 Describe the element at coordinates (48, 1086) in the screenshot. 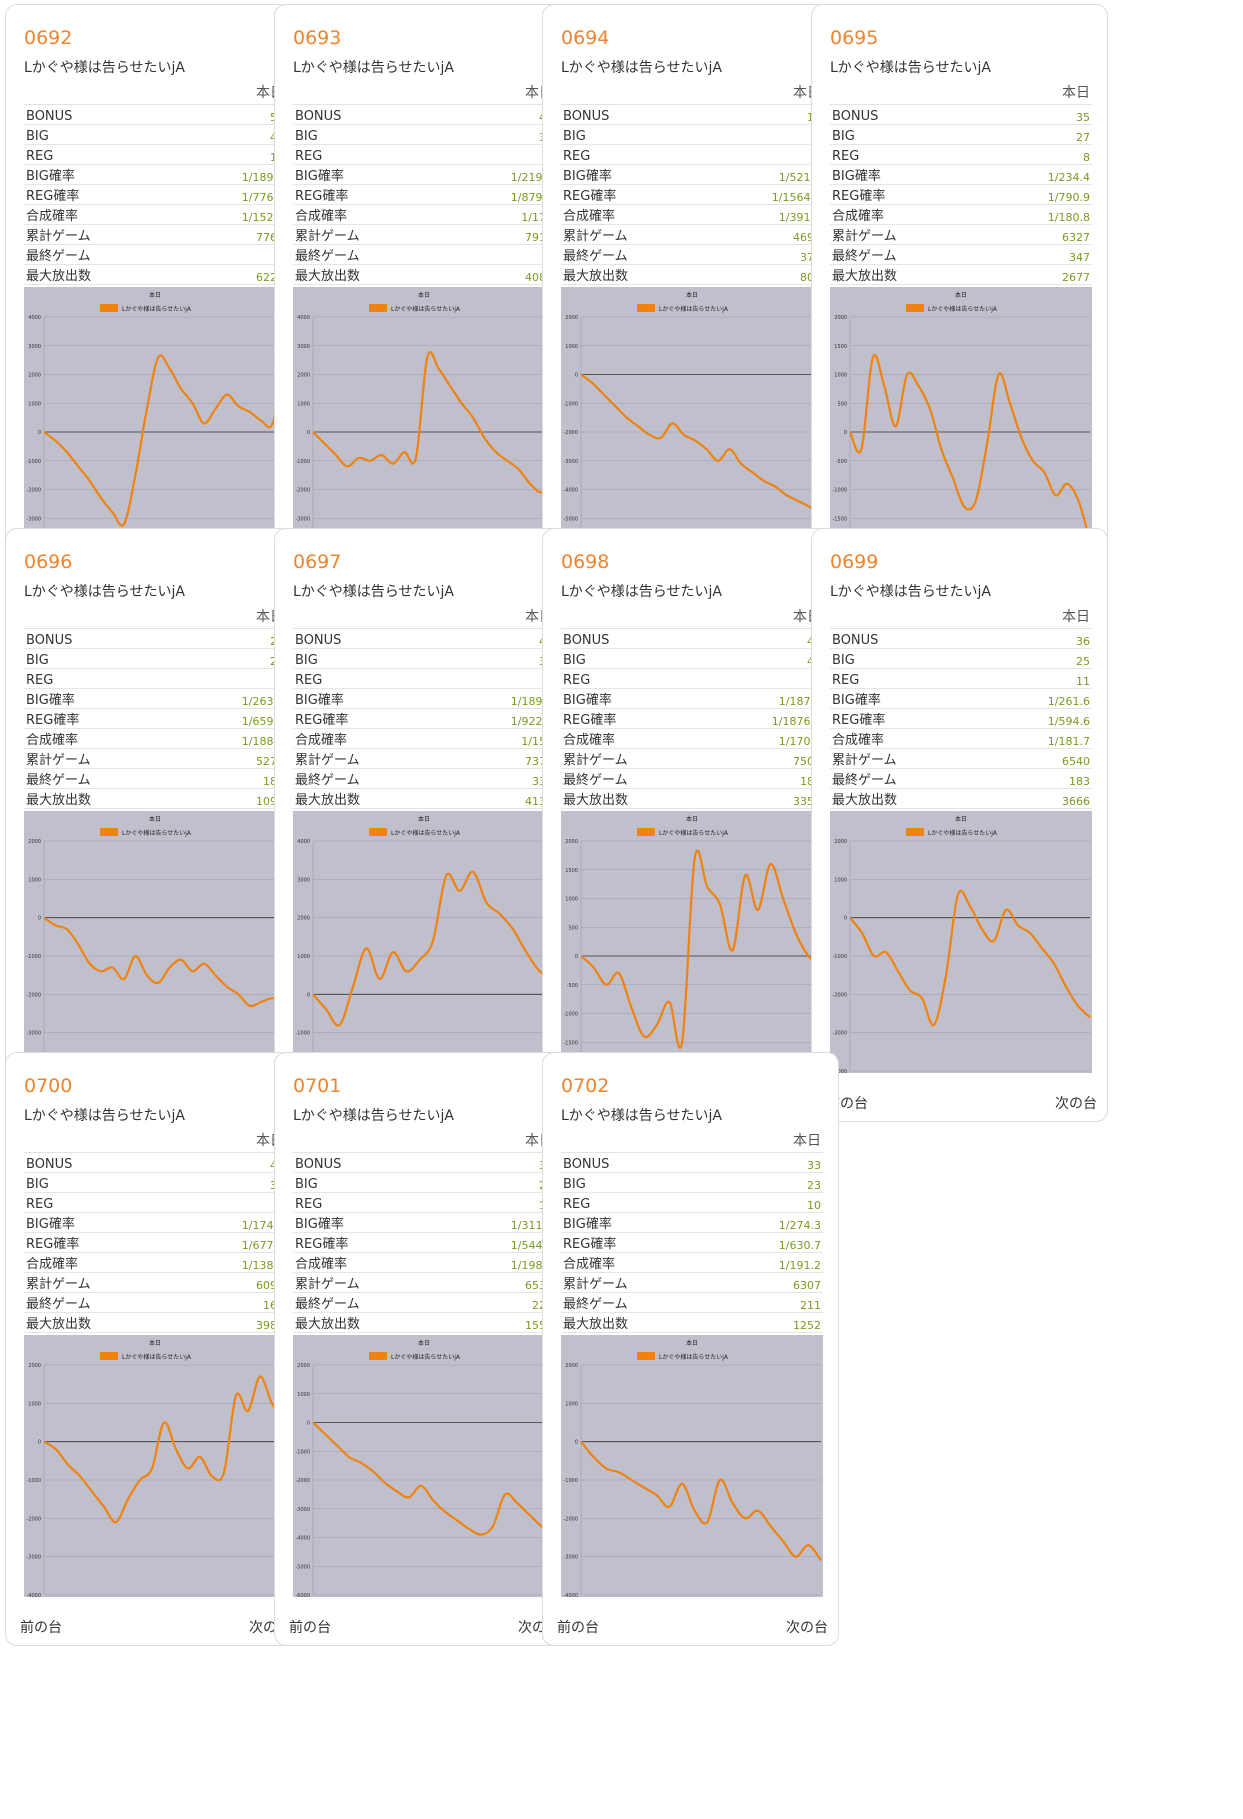

I see `machine-number: 0700` at that location.